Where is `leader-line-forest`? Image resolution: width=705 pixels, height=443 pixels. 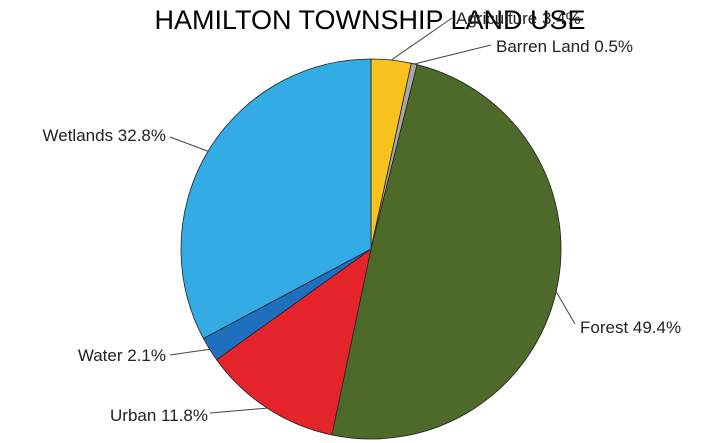 leader-line-forest is located at coordinates (565, 308).